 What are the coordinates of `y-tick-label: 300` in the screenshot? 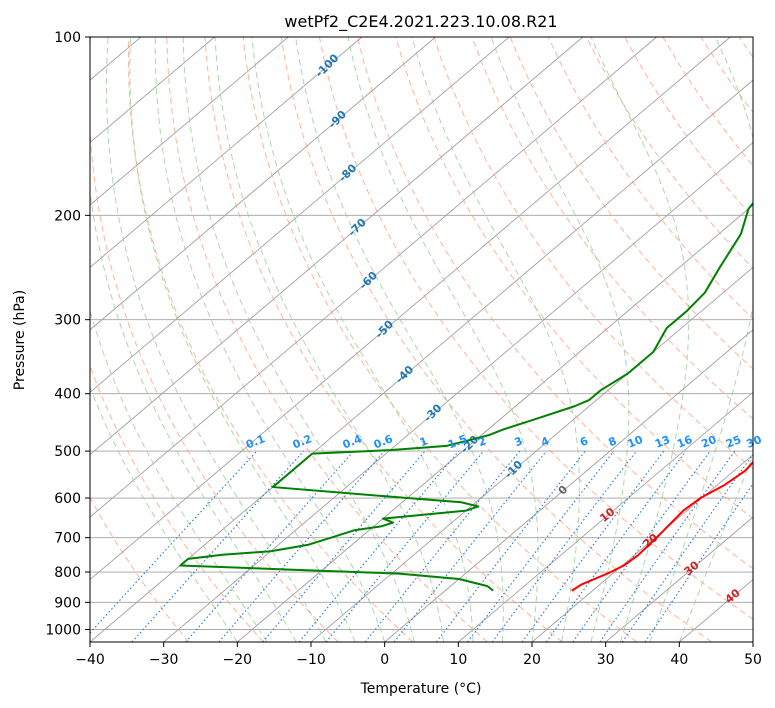 It's located at (67, 321).